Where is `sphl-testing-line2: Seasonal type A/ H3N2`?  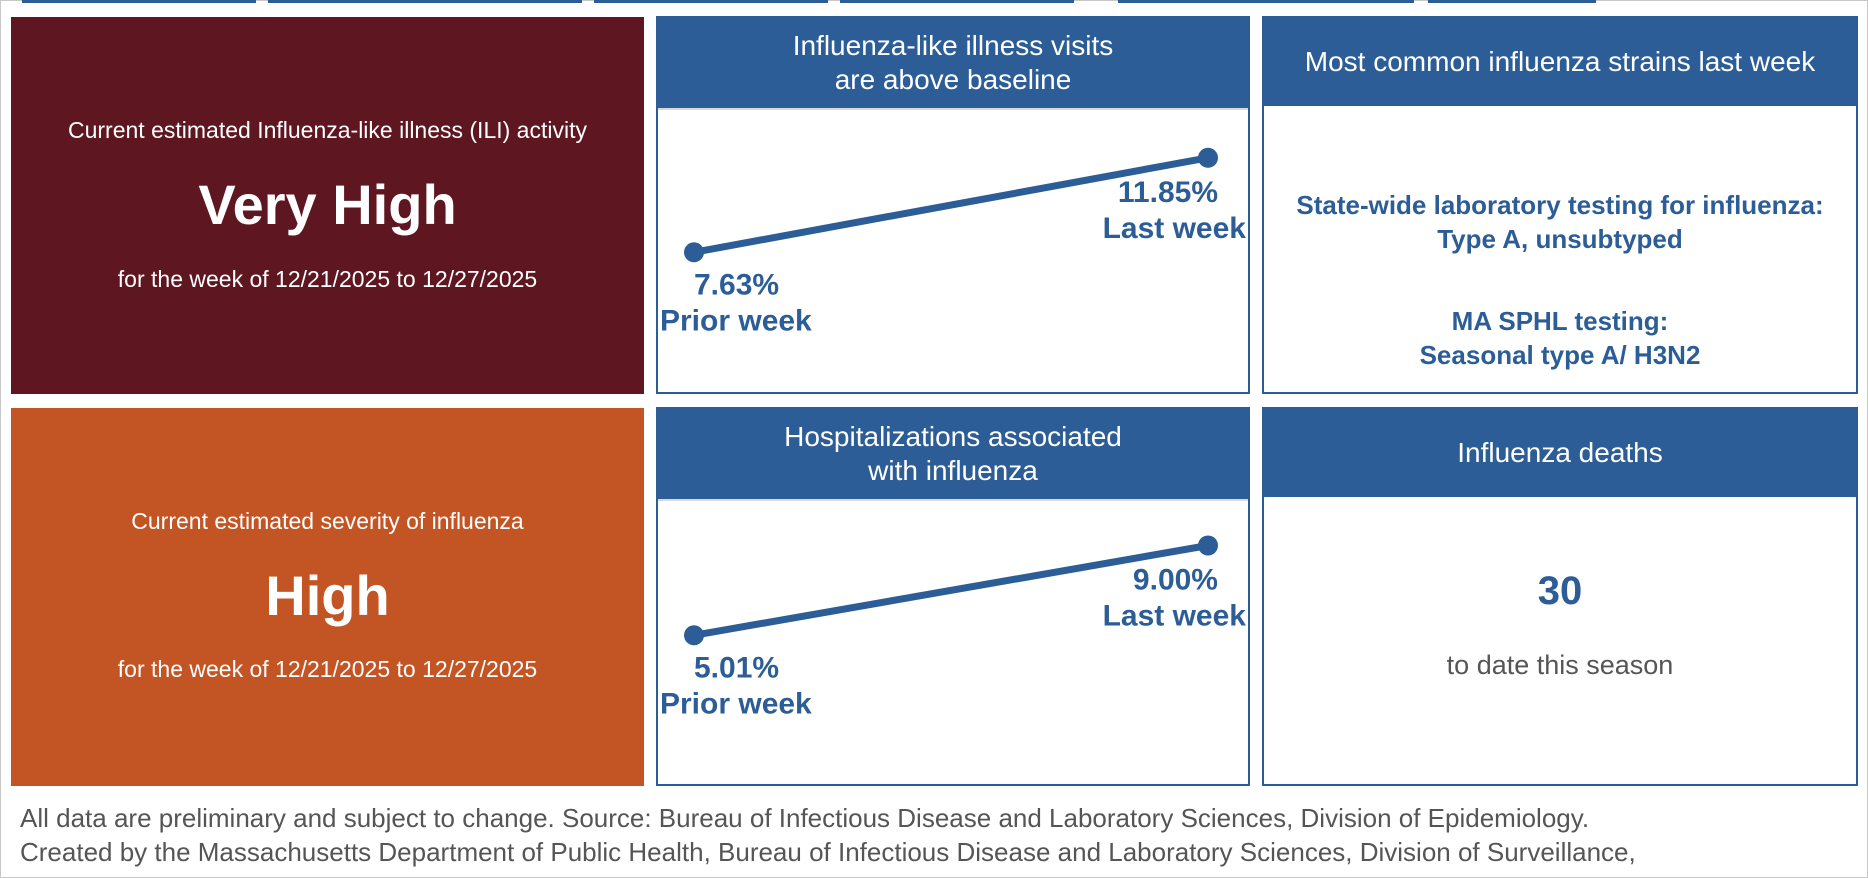 sphl-testing-line2: Seasonal type A/ H3N2 is located at coordinates (1560, 355).